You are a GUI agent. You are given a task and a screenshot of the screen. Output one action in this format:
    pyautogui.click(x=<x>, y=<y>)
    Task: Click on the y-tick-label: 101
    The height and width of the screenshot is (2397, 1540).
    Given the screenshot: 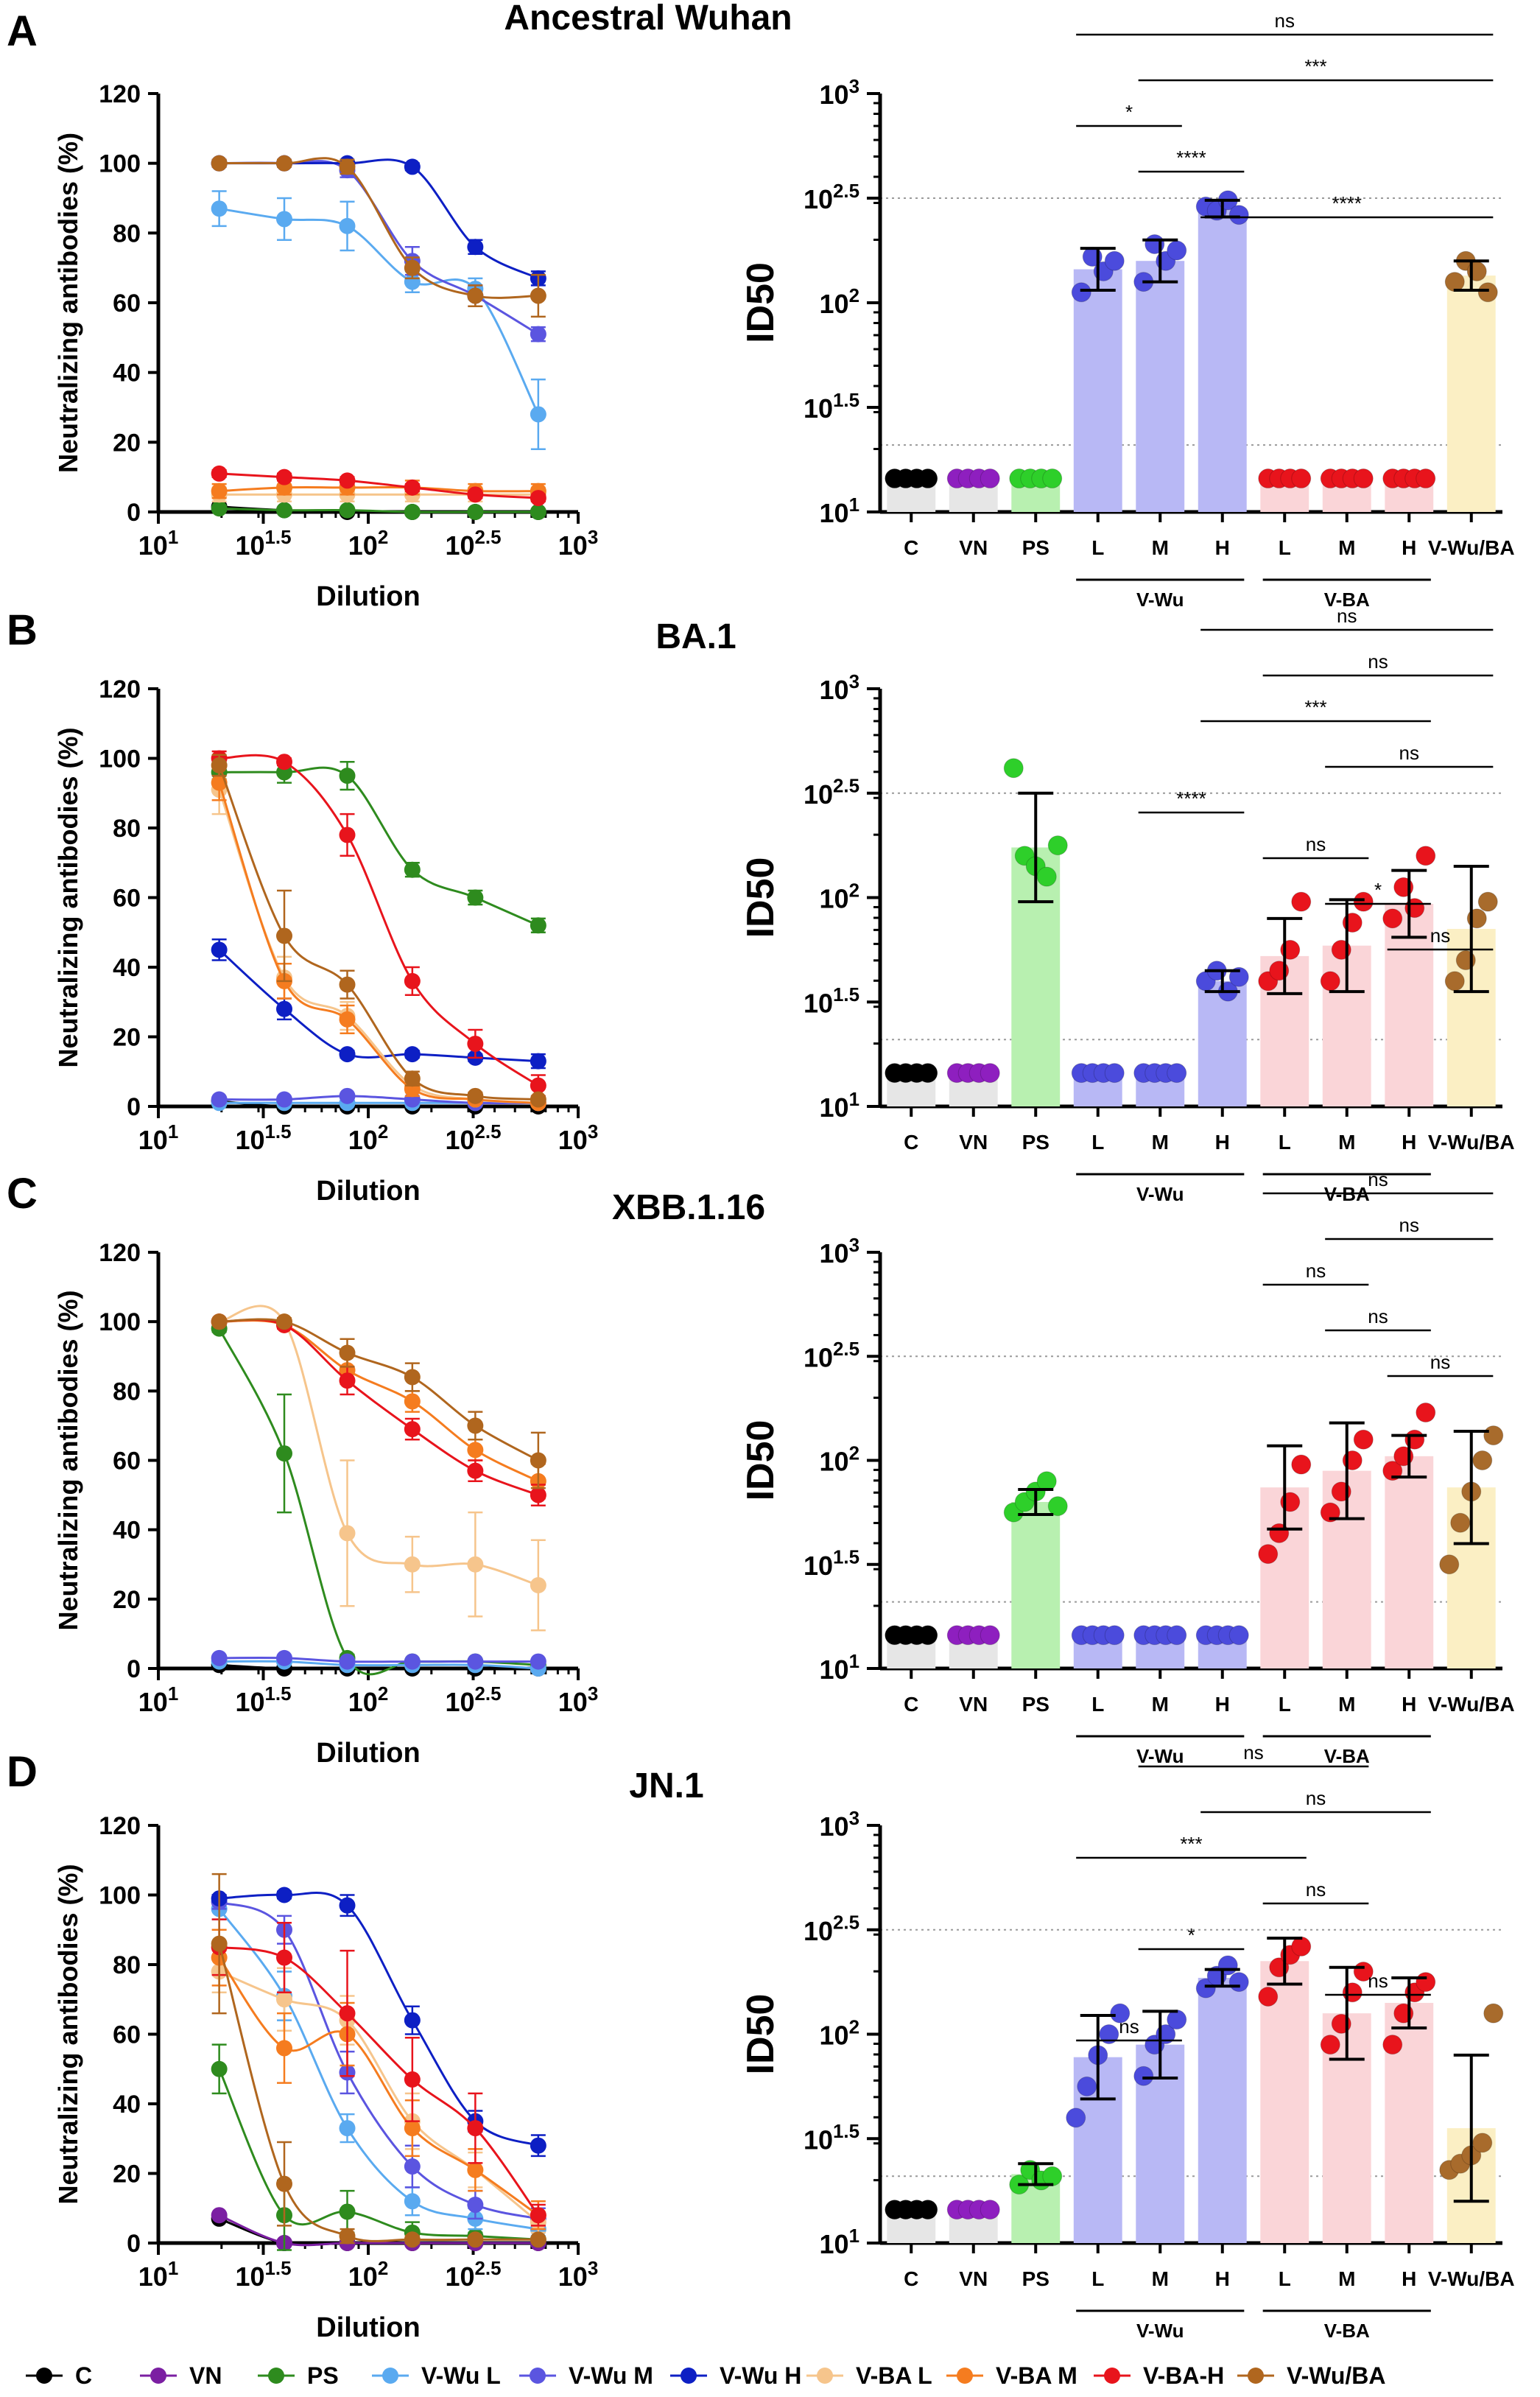 What is the action you would take?
    pyautogui.click(x=839, y=1668)
    